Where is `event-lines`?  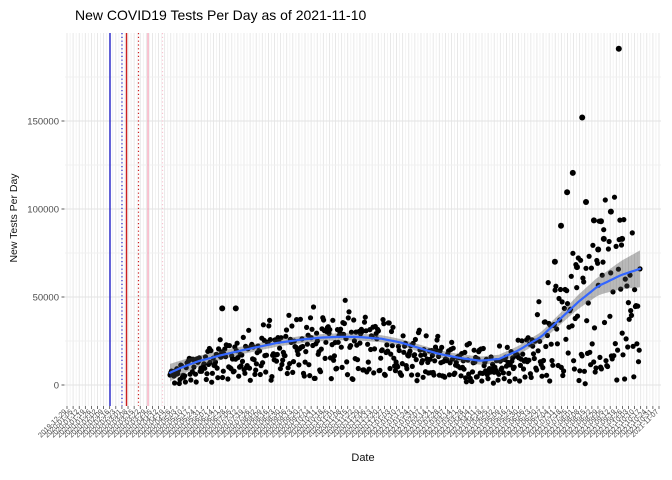
event-lines is located at coordinates (136, 219).